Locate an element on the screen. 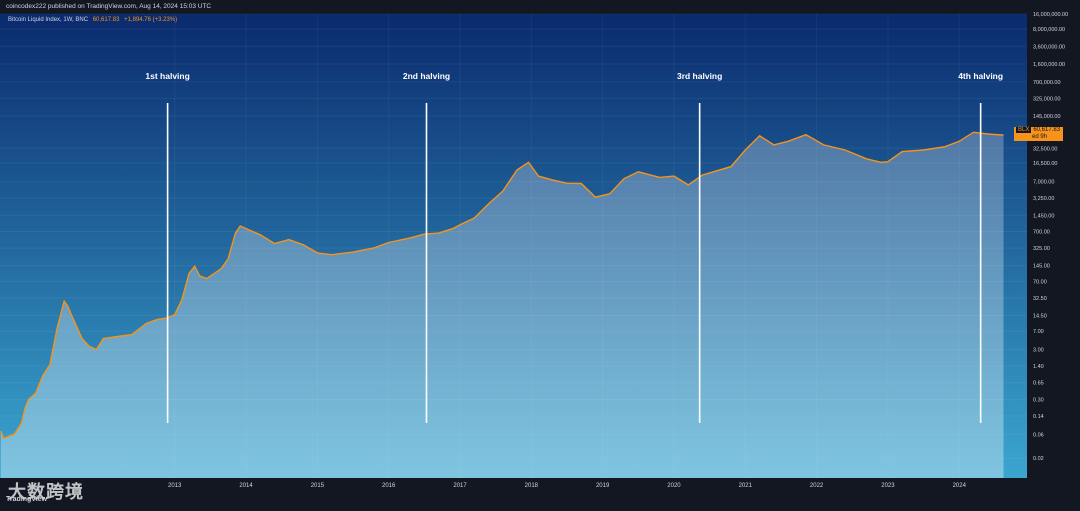 This screenshot has width=1080, height=511. y-tick-label: 325,000.00 is located at coordinates (1047, 99).